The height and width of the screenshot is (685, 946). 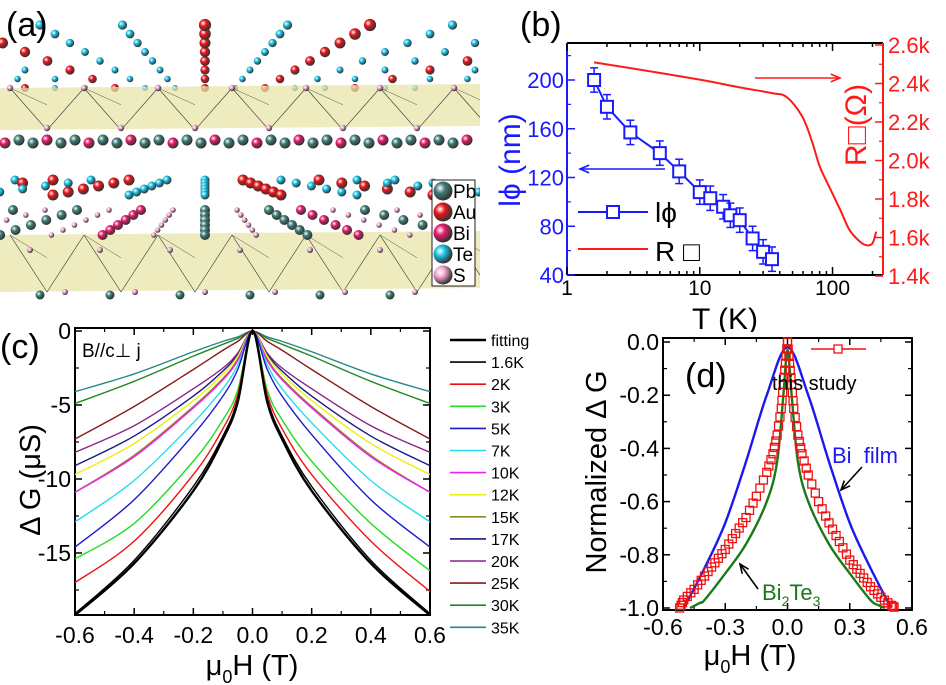 I want to click on panel-d-x-axis-label: μ0H (T), so click(x=750, y=658).